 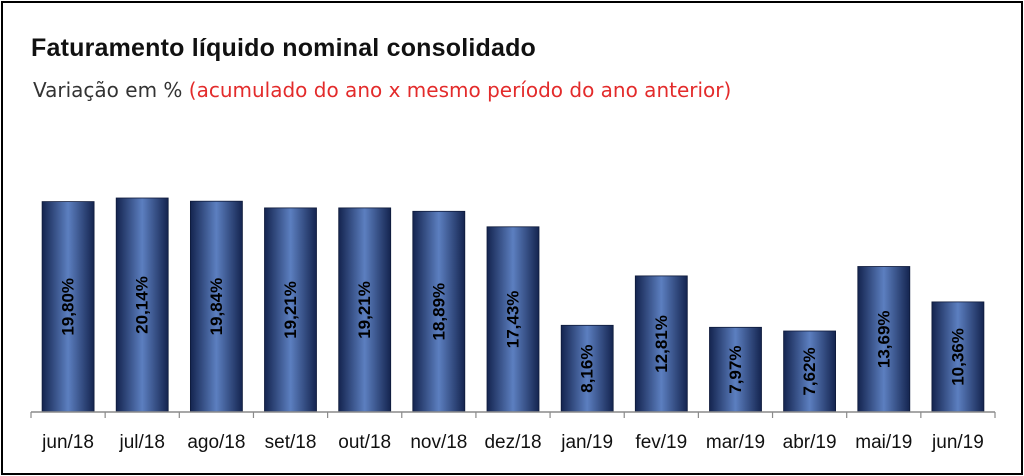 I want to click on value-label: 18,89%, so click(x=438, y=312).